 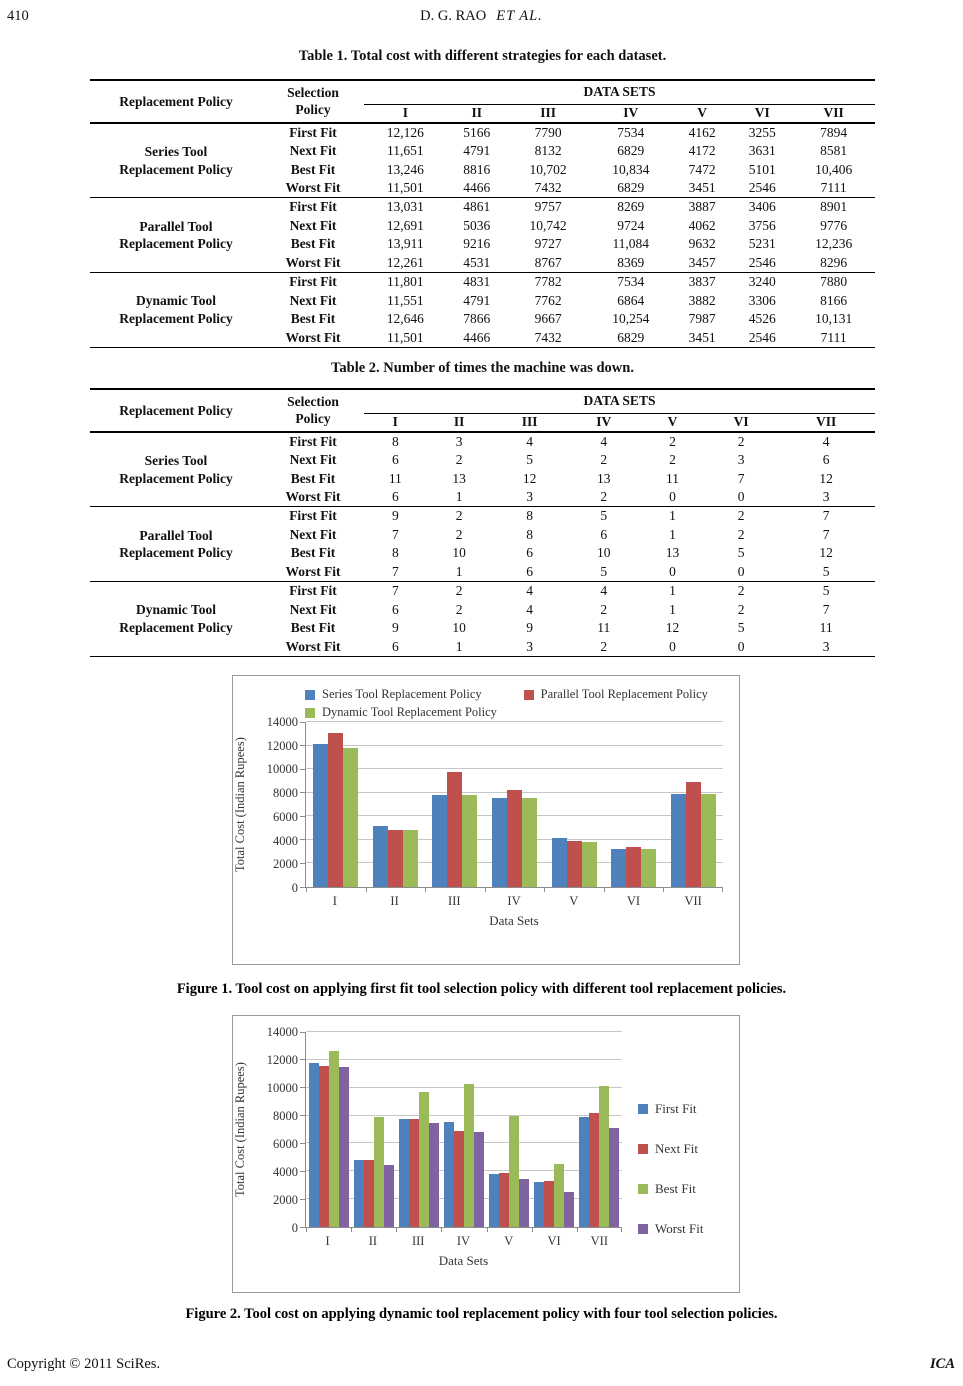 I want to click on x-axis-tick-labels: I II III IV V VI VII, so click(x=463, y=1238).